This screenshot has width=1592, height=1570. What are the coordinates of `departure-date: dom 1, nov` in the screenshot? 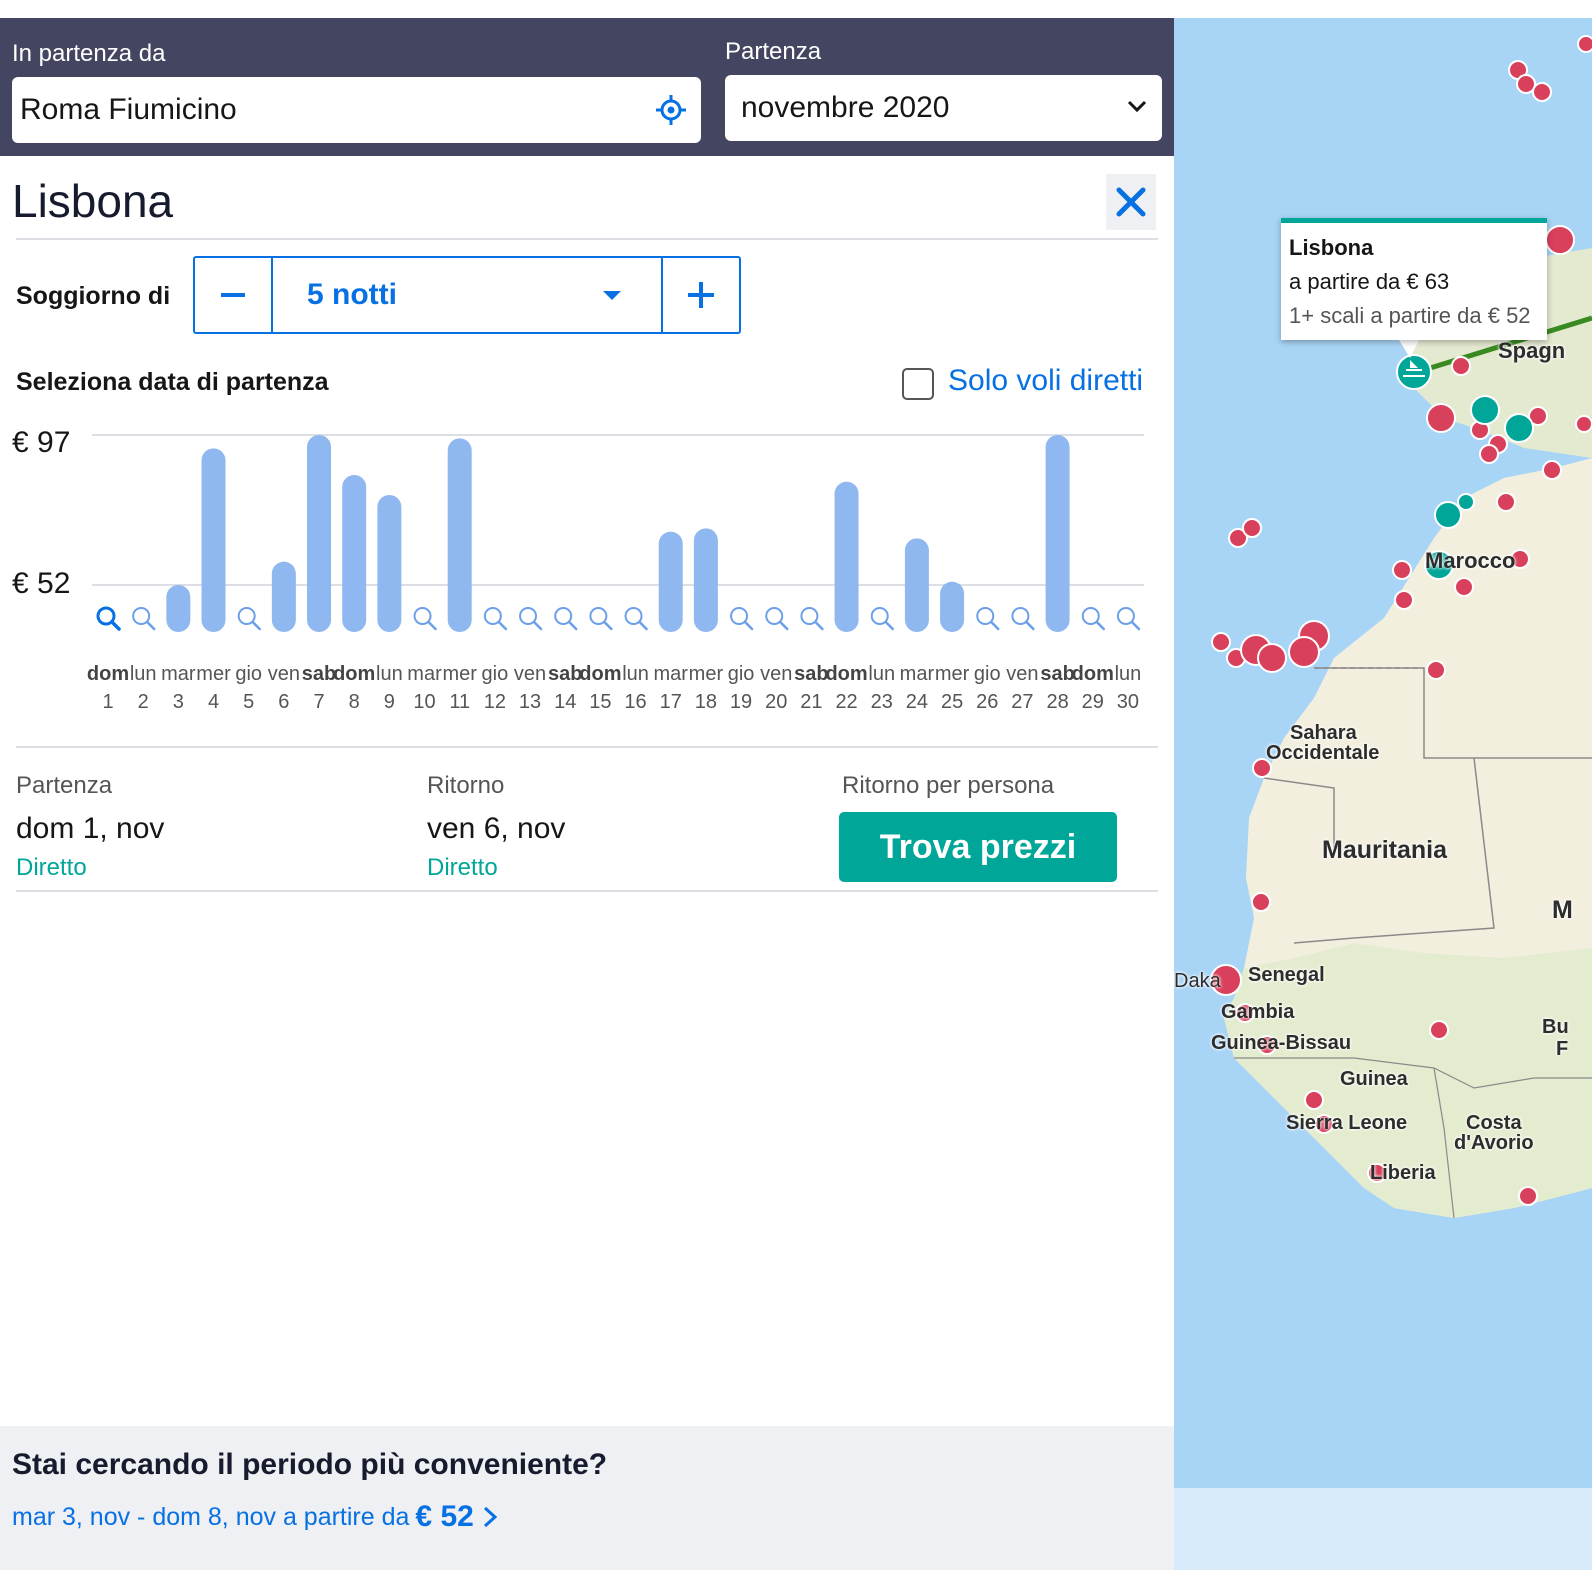 It's located at (90, 828).